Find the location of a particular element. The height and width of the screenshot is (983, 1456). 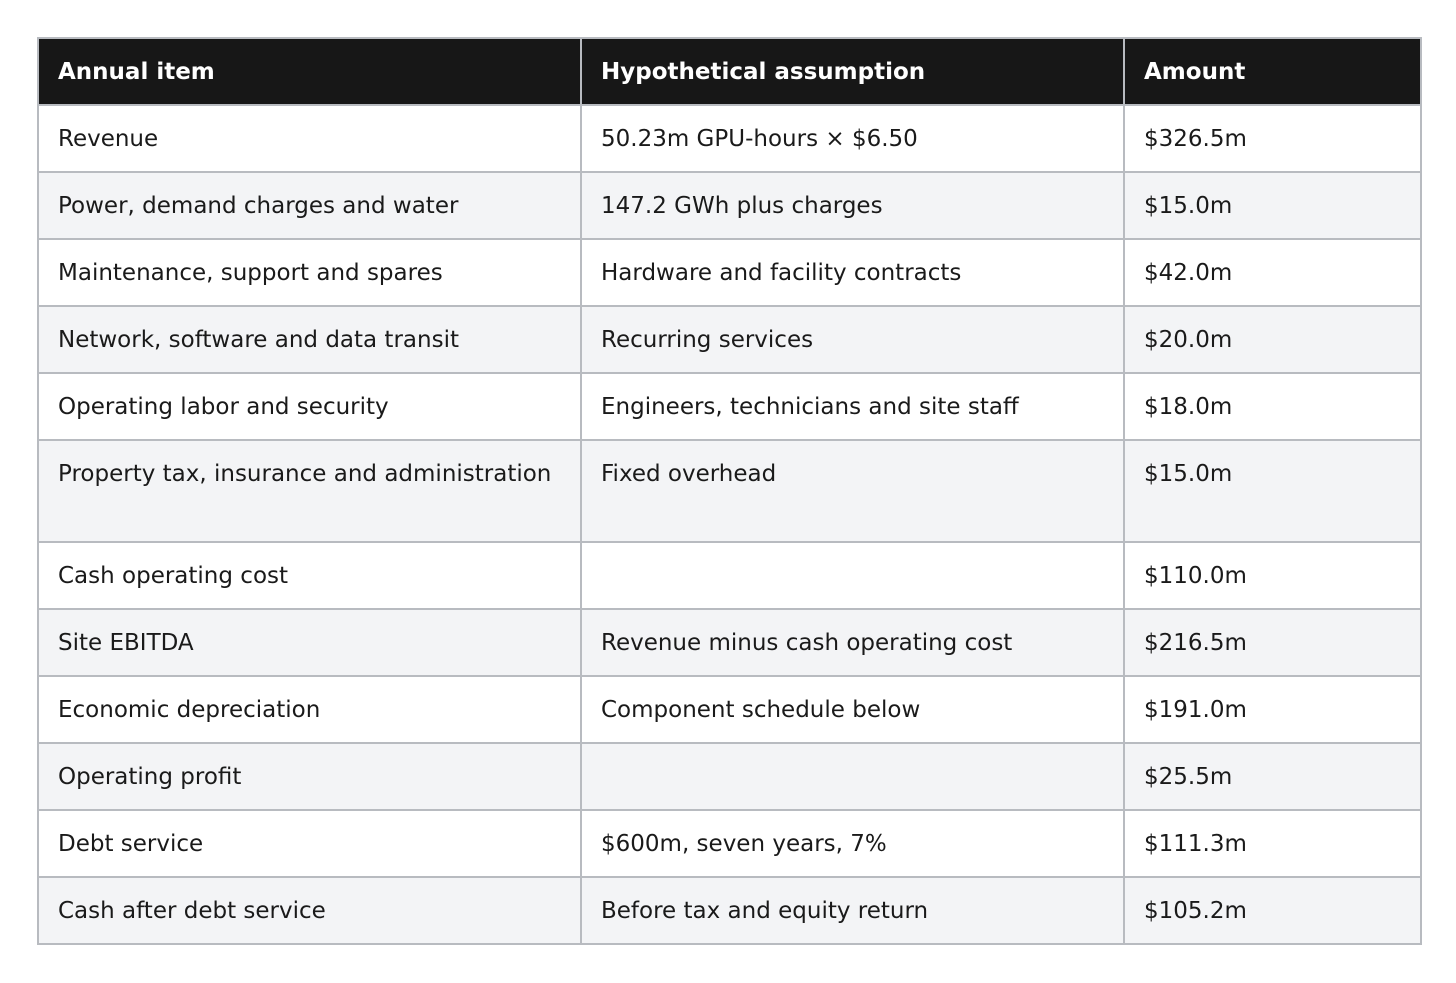

table-row: Revenue 50.23m GPU-hours × $6.50 $326.5m is located at coordinates (729, 138).